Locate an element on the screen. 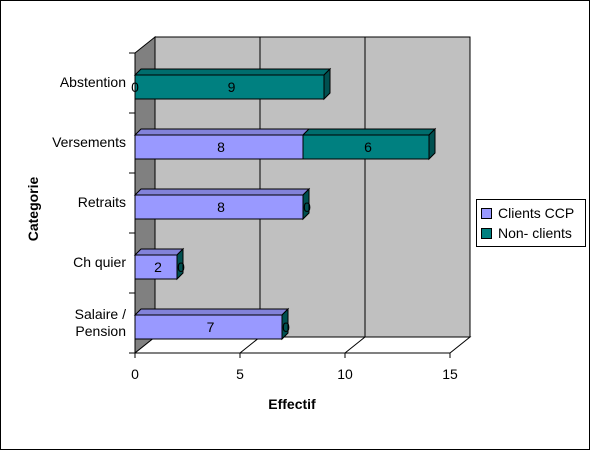 This screenshot has width=590, height=451. data-label-0-3: 2 is located at coordinates (158, 267).